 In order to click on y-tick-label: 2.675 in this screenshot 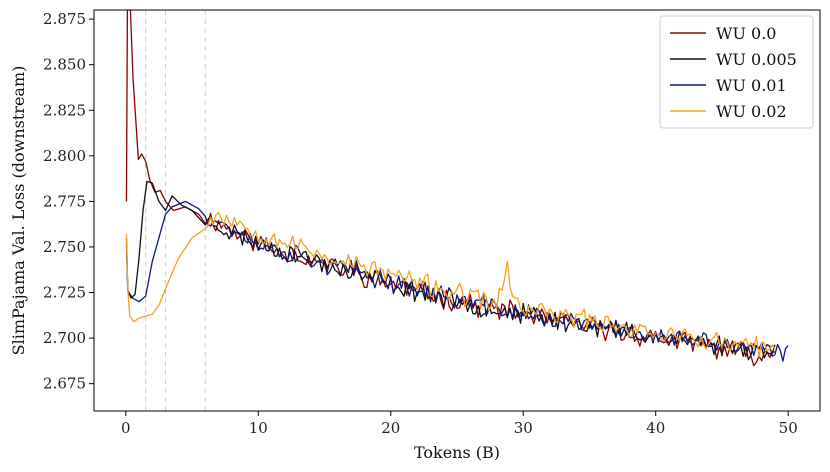, I will do `click(64, 384)`.